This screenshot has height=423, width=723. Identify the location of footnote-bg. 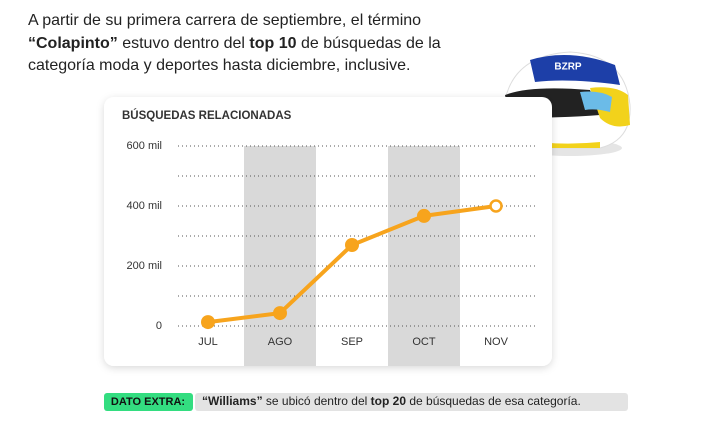
(411, 402).